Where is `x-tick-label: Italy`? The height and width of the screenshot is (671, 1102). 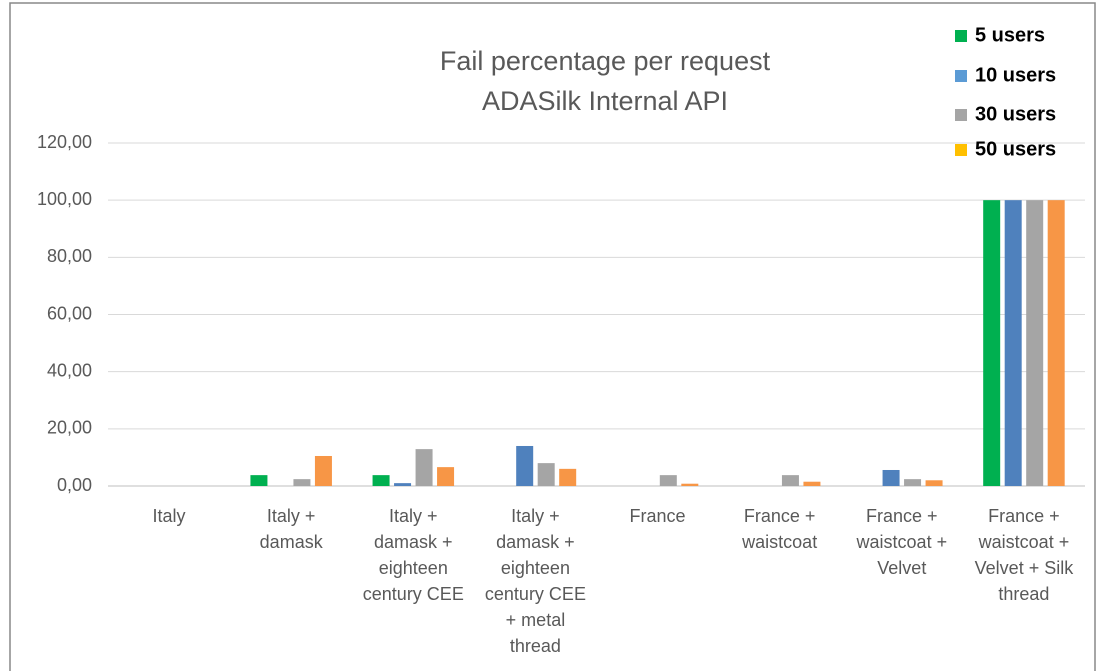 x-tick-label: Italy is located at coordinates (169, 516).